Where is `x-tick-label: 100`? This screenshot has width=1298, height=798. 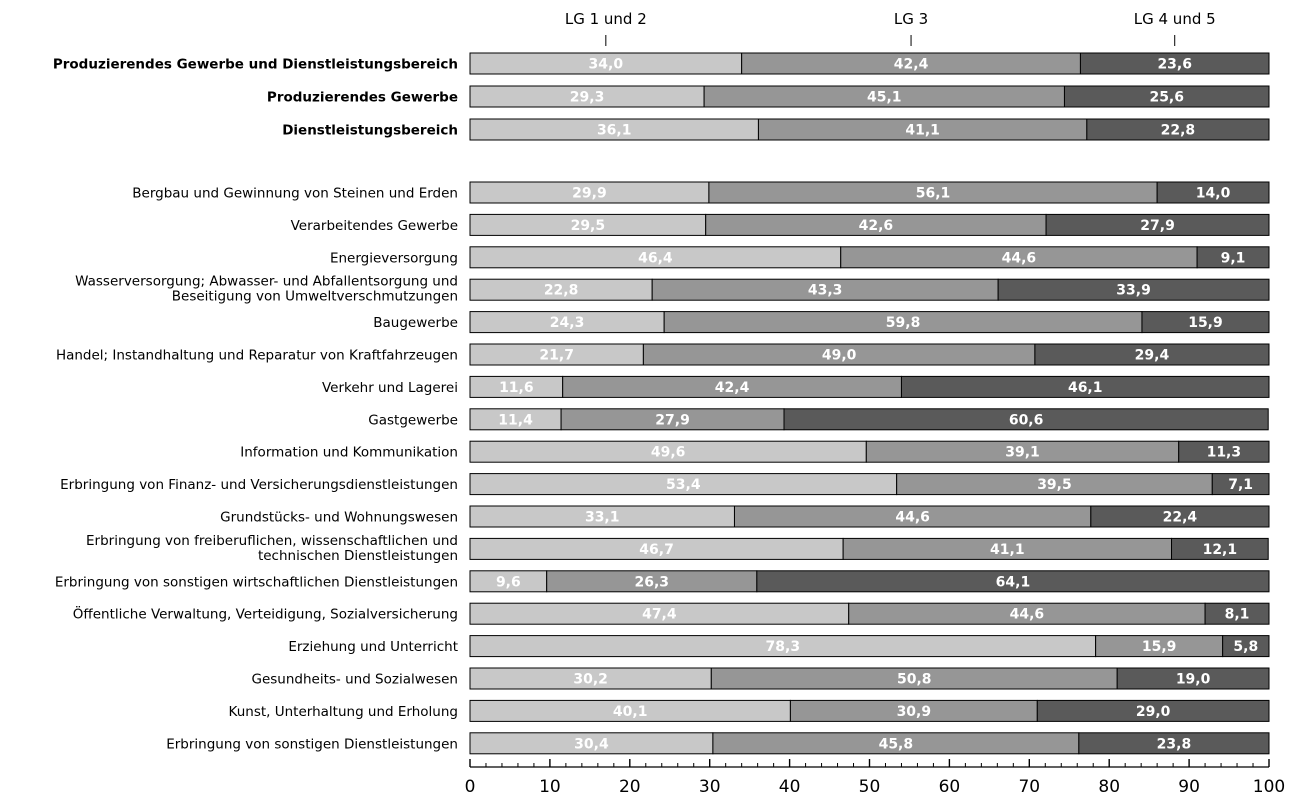
x-tick-label: 100 is located at coordinates (1269, 787).